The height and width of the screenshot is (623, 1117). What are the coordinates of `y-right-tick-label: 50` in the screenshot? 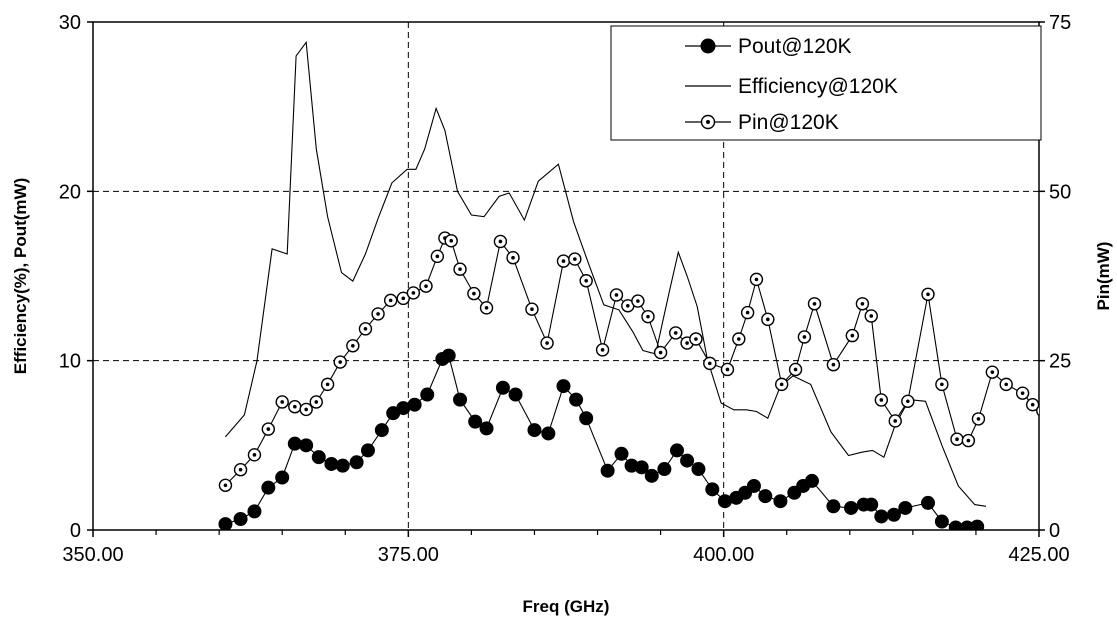 It's located at (1060, 192).